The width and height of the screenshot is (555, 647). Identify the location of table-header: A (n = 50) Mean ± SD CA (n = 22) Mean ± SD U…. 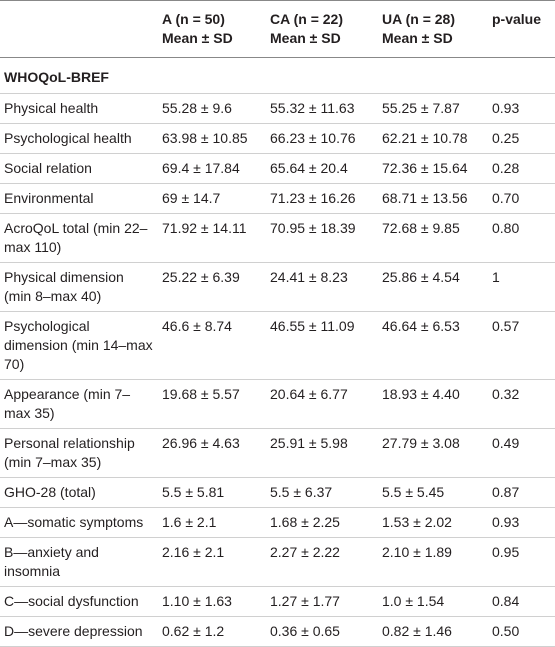
(277, 29).